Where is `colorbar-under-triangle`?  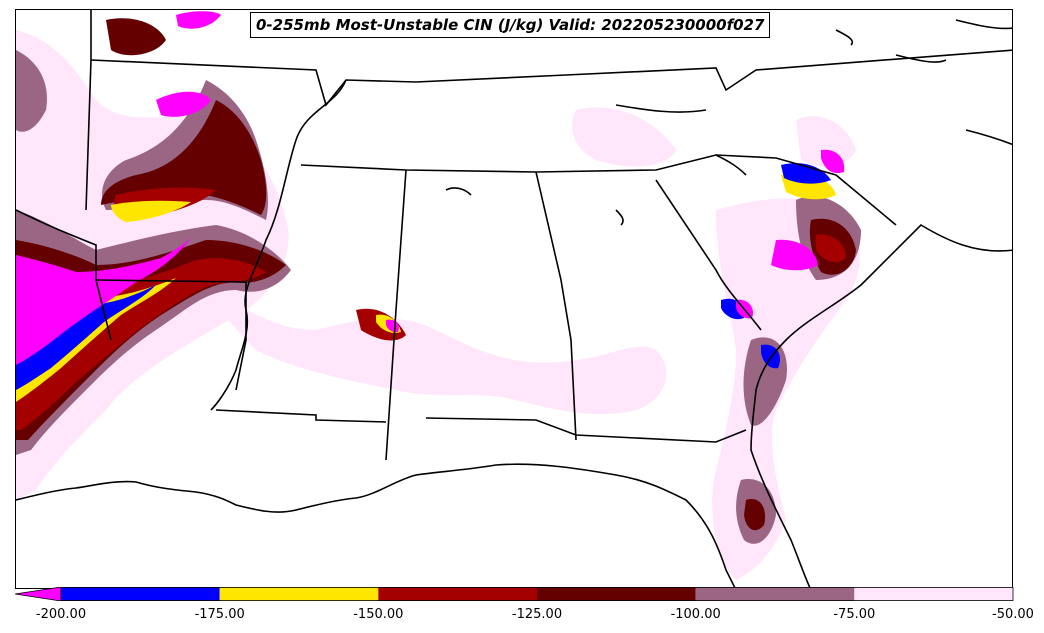
colorbar-under-triangle is located at coordinates (38, 594).